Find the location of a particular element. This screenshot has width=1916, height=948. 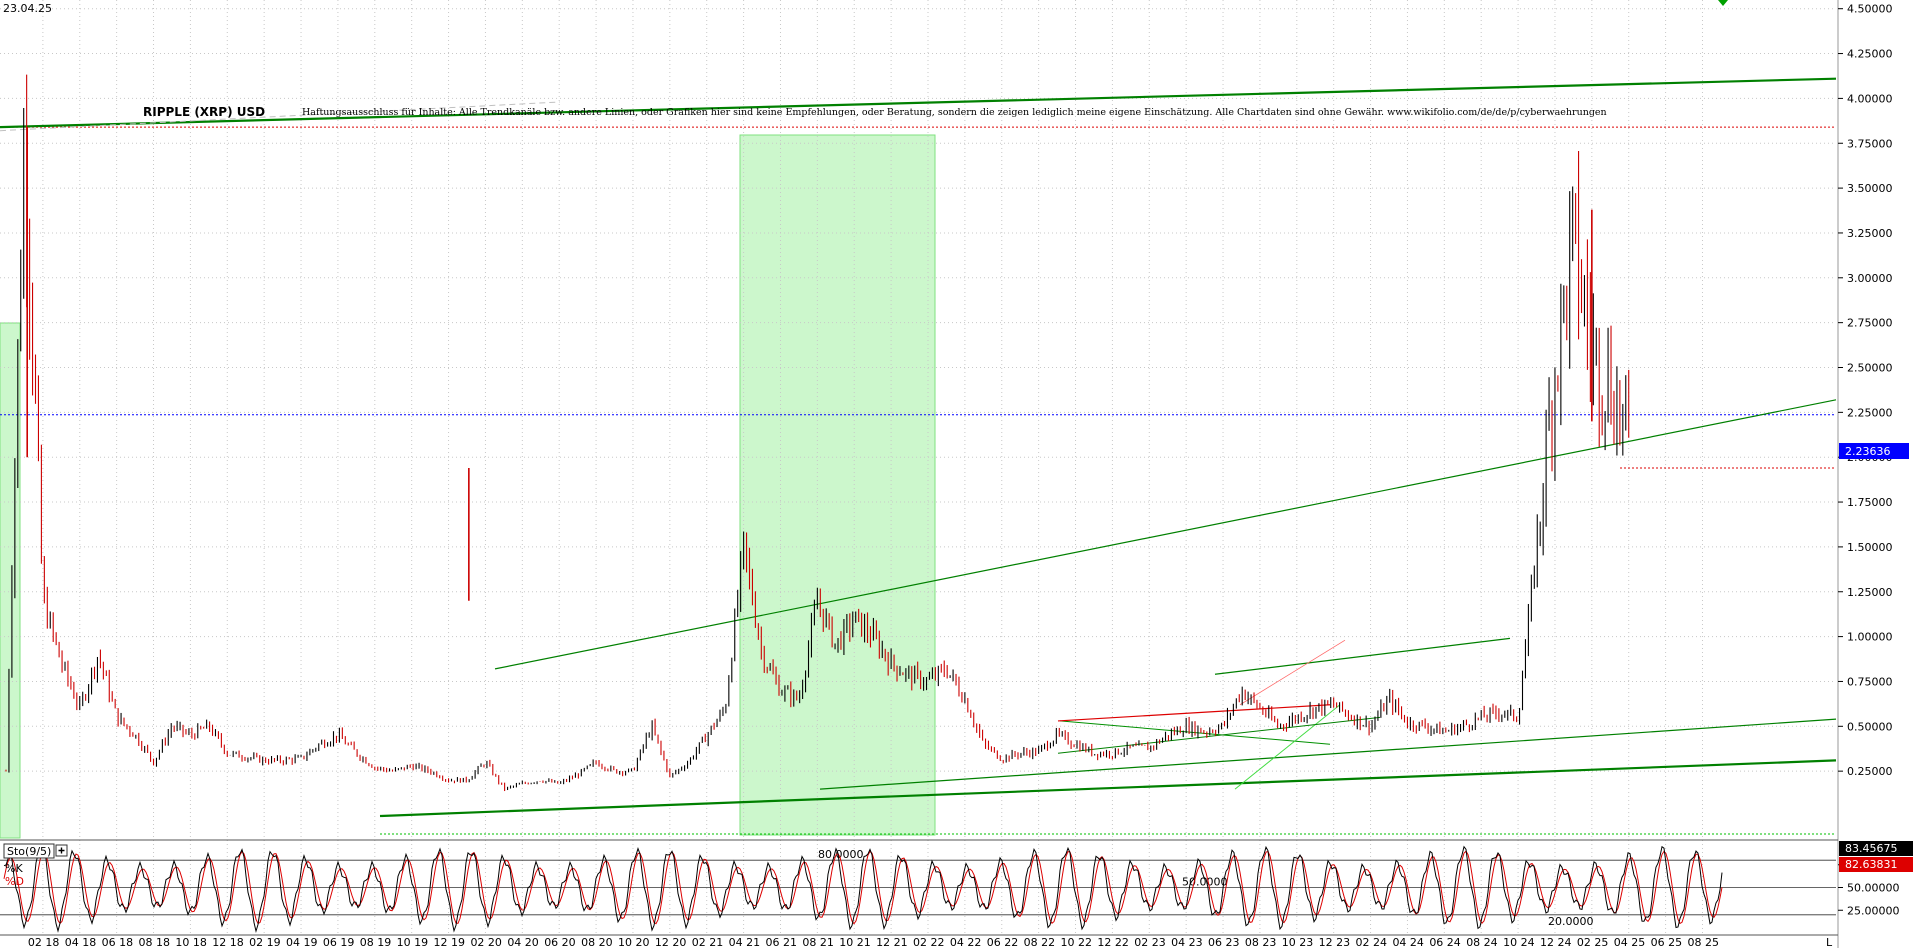

x-tick-label: 04 18 is located at coordinates (81, 942).